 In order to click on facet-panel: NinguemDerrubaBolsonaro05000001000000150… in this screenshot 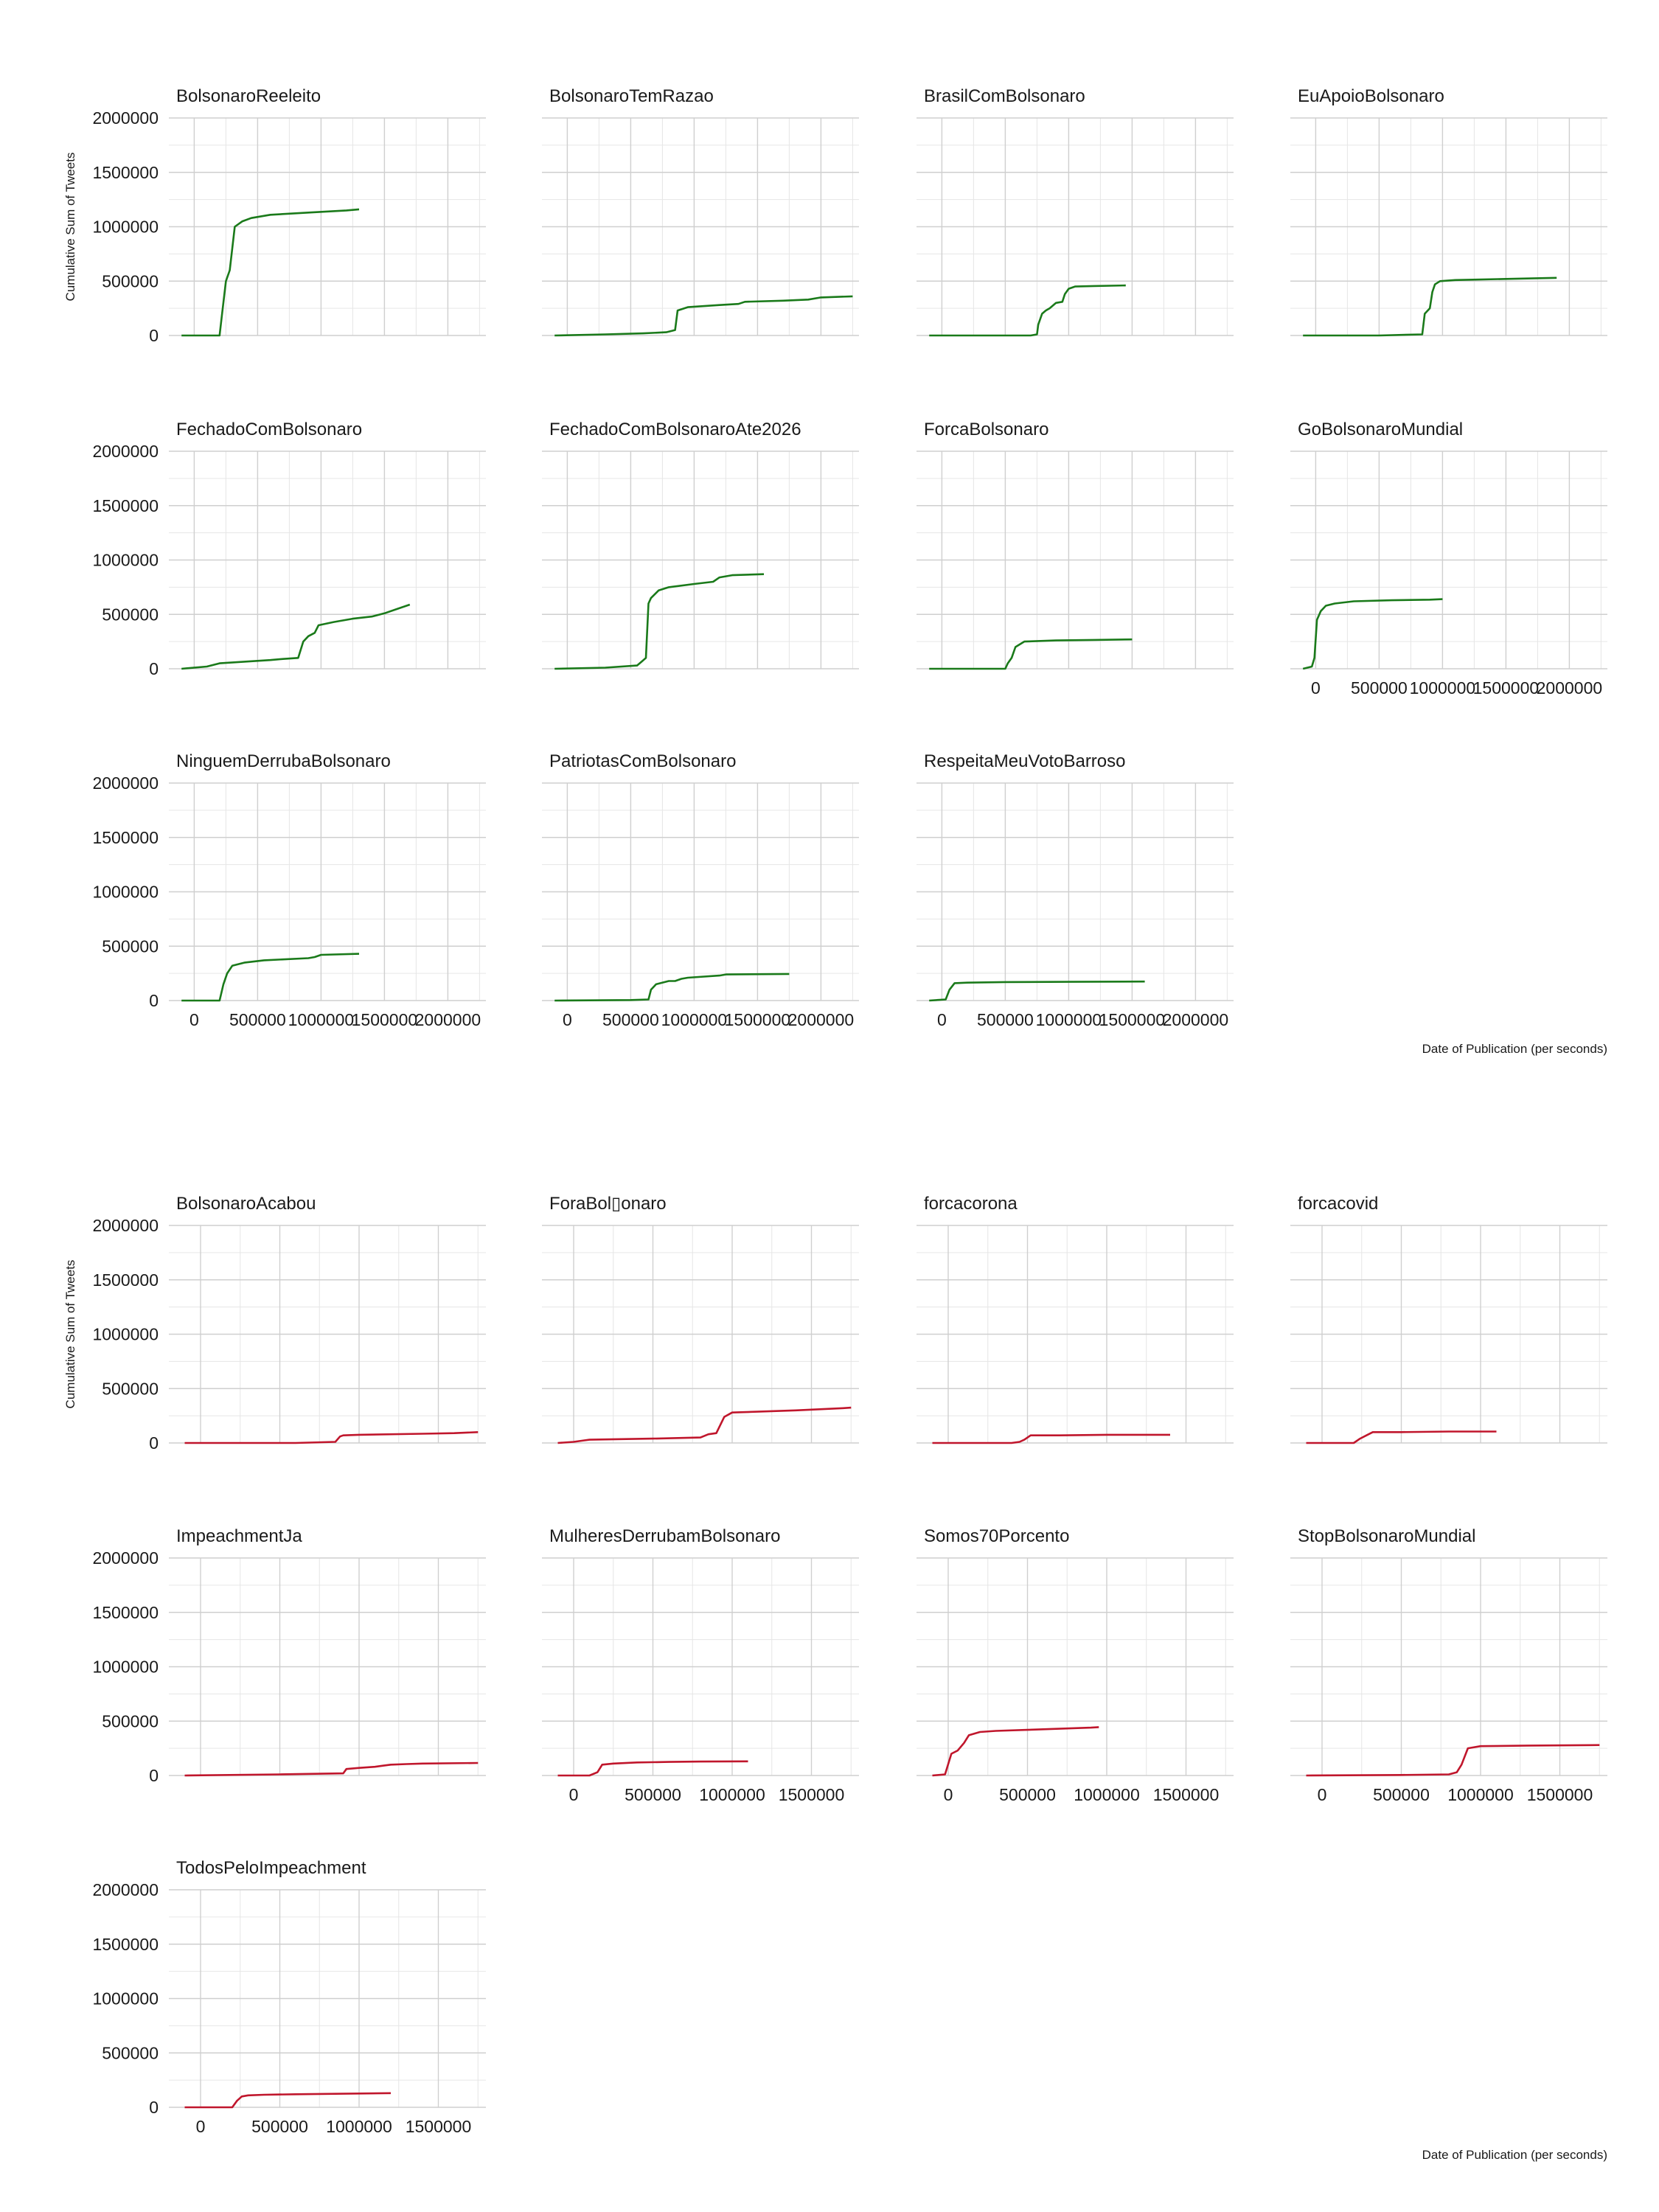, I will do `click(289, 890)`.